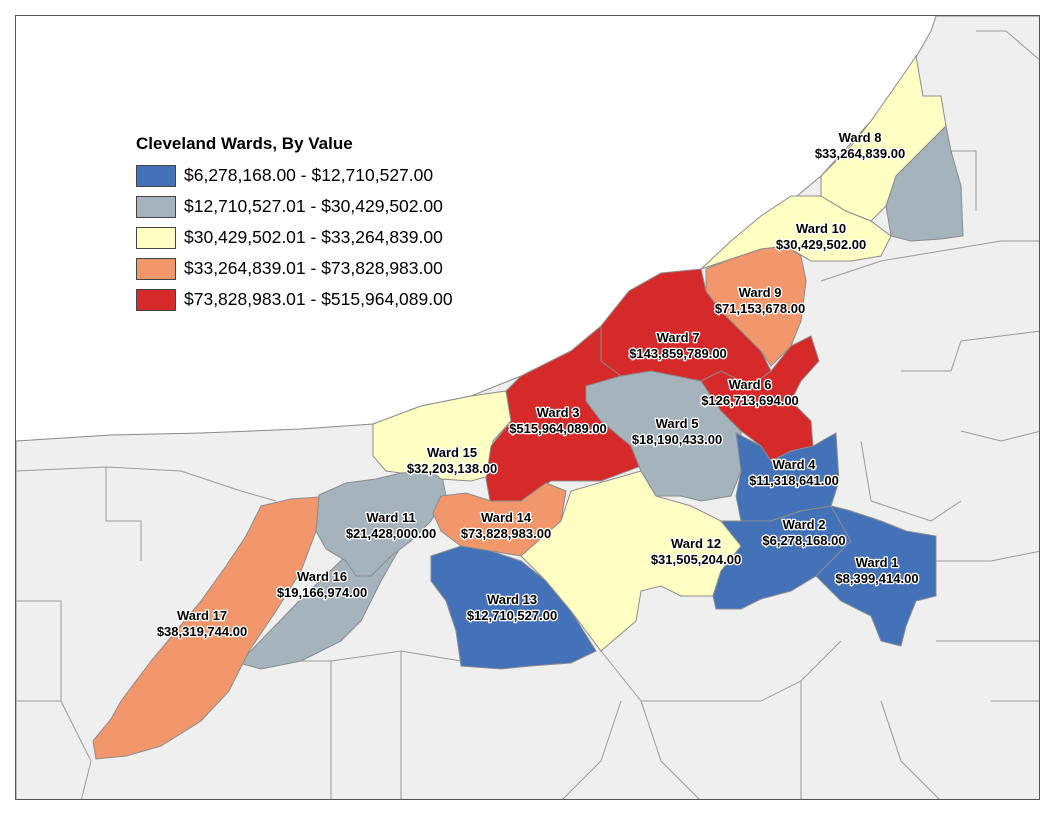  What do you see at coordinates (313, 268) in the screenshot?
I see `legend-label-class-4: $33,264,839.01 - $73,828,983.00` at bounding box center [313, 268].